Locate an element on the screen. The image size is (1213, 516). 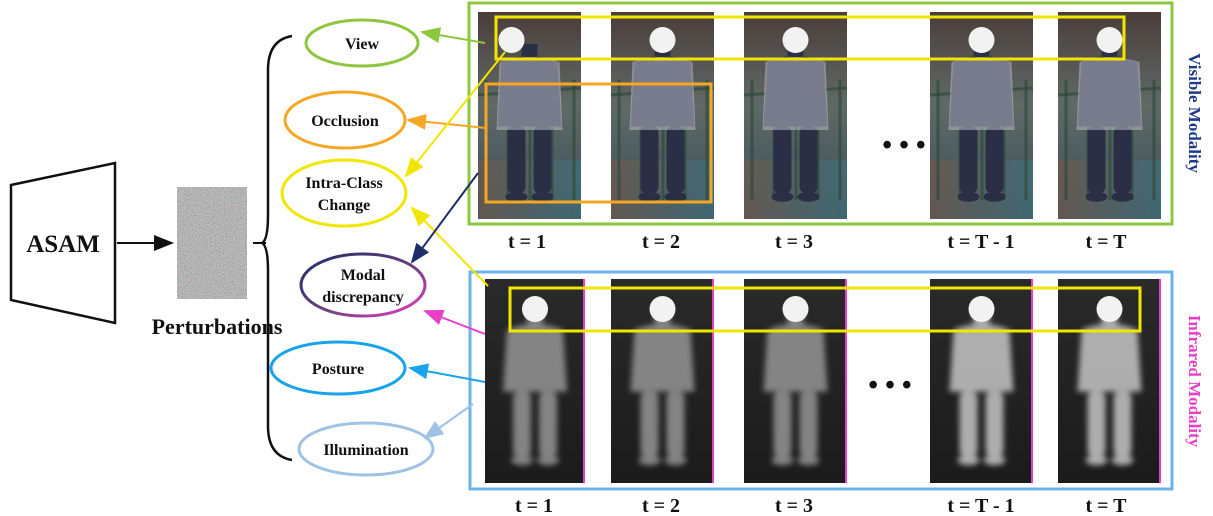
factor-posture-ellipse is located at coordinates (338, 368).